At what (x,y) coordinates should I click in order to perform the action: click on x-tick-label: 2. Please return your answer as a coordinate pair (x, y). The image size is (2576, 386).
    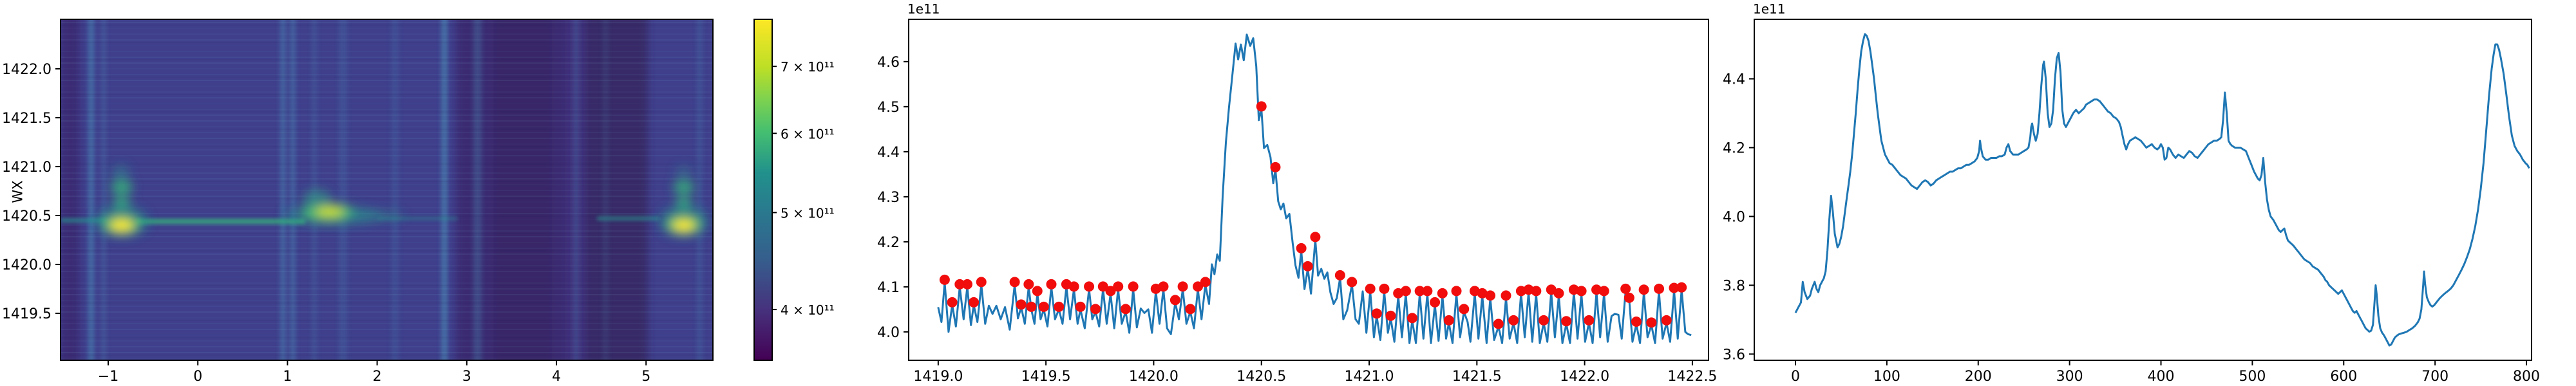
    Looking at the image, I should click on (378, 377).